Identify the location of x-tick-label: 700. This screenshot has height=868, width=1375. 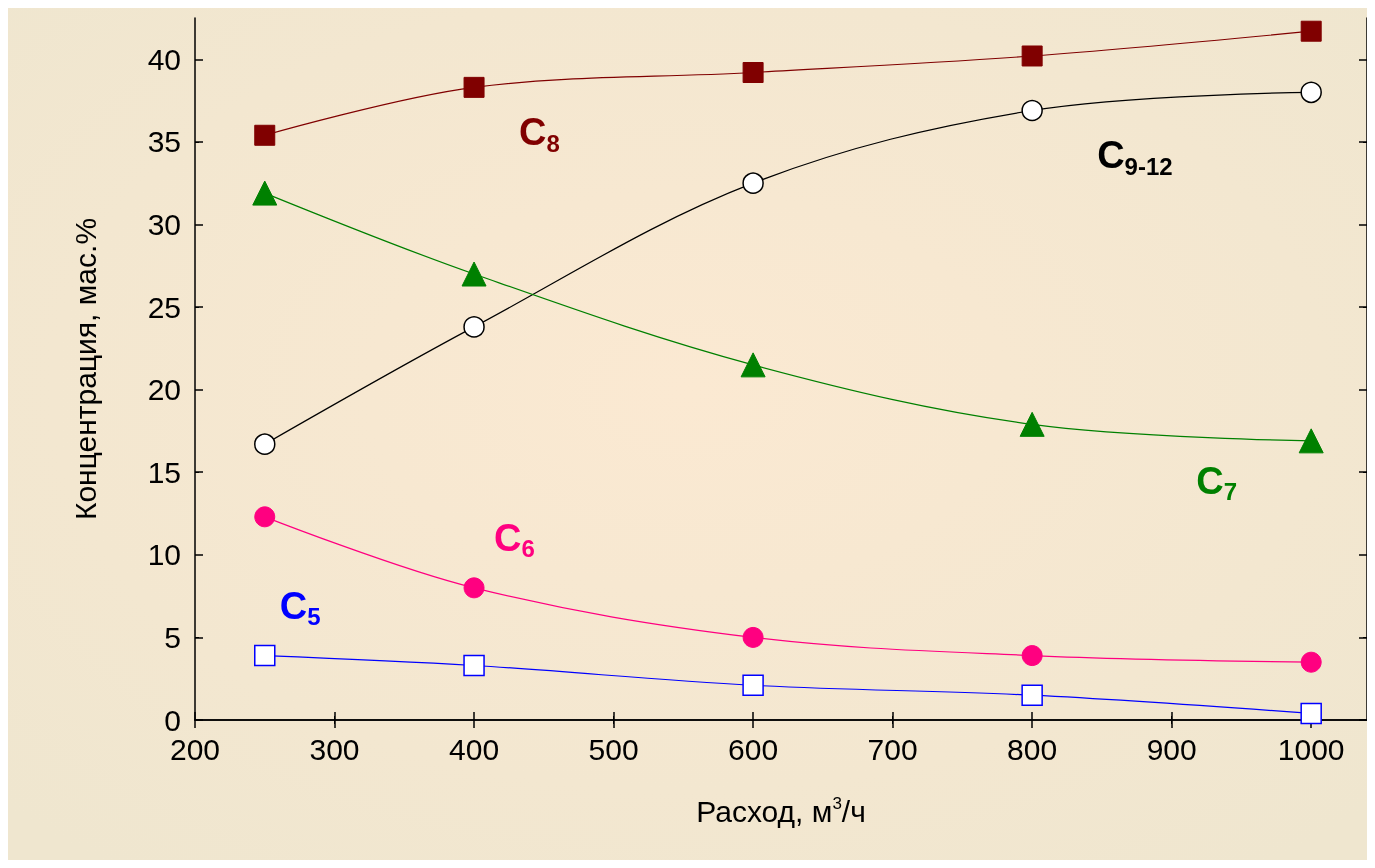
(892, 749).